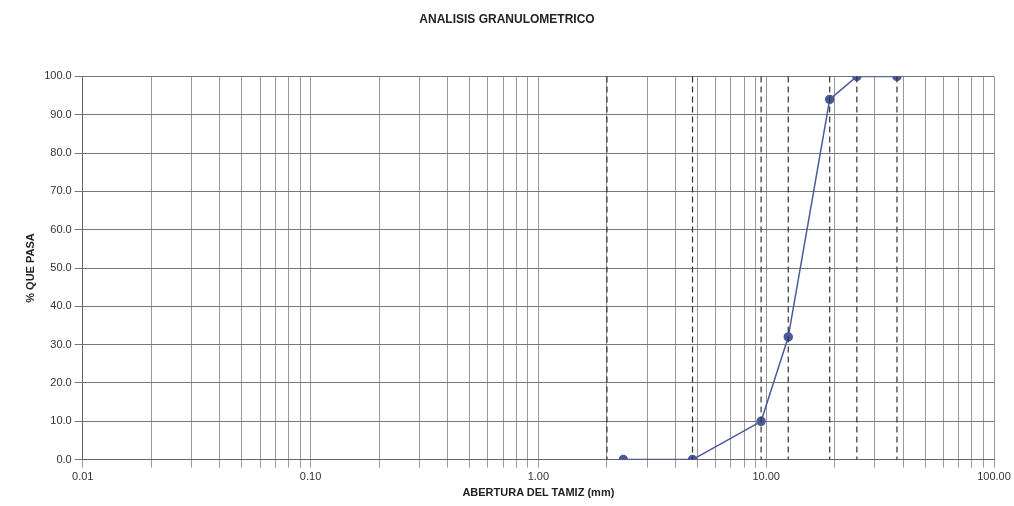 This screenshot has height=506, width=1014. I want to click on y-tick-label: 50.0, so click(61, 267).